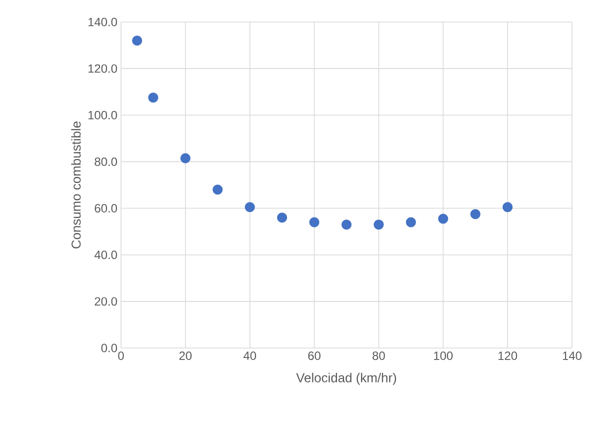 The image size is (597, 434). Describe the element at coordinates (109, 348) in the screenshot. I see `y-tick-label: 0.0` at that location.